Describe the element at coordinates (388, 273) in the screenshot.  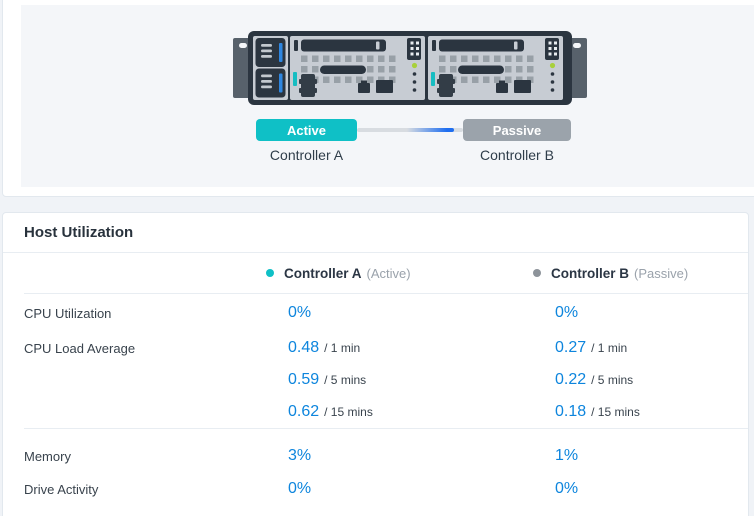
I see `column-a-status: (Active)` at that location.